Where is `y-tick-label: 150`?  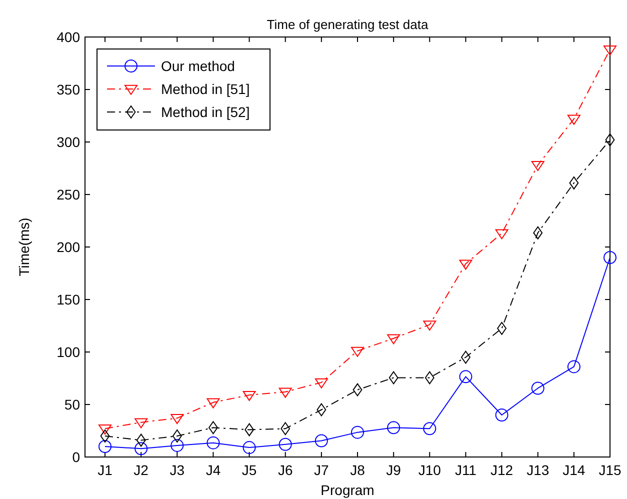
y-tick-label: 150 is located at coordinates (68, 299).